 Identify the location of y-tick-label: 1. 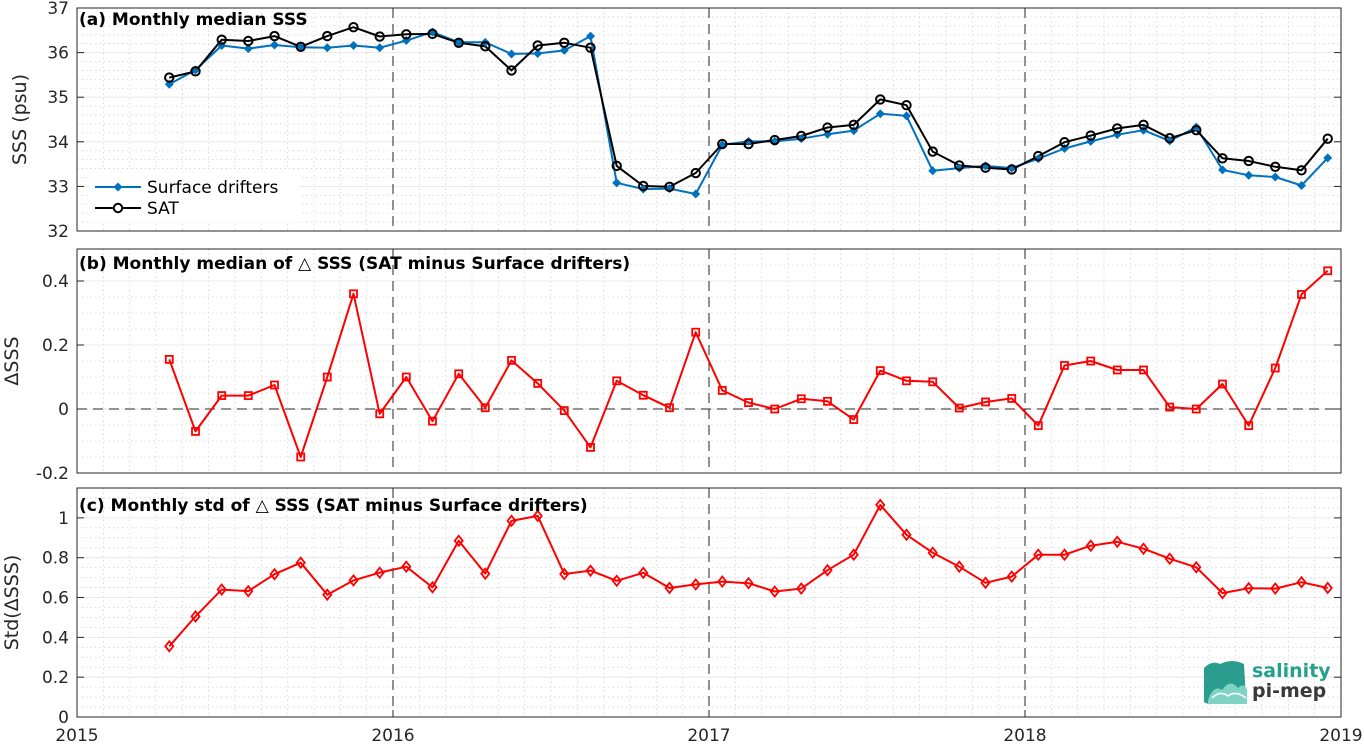
(63, 519).